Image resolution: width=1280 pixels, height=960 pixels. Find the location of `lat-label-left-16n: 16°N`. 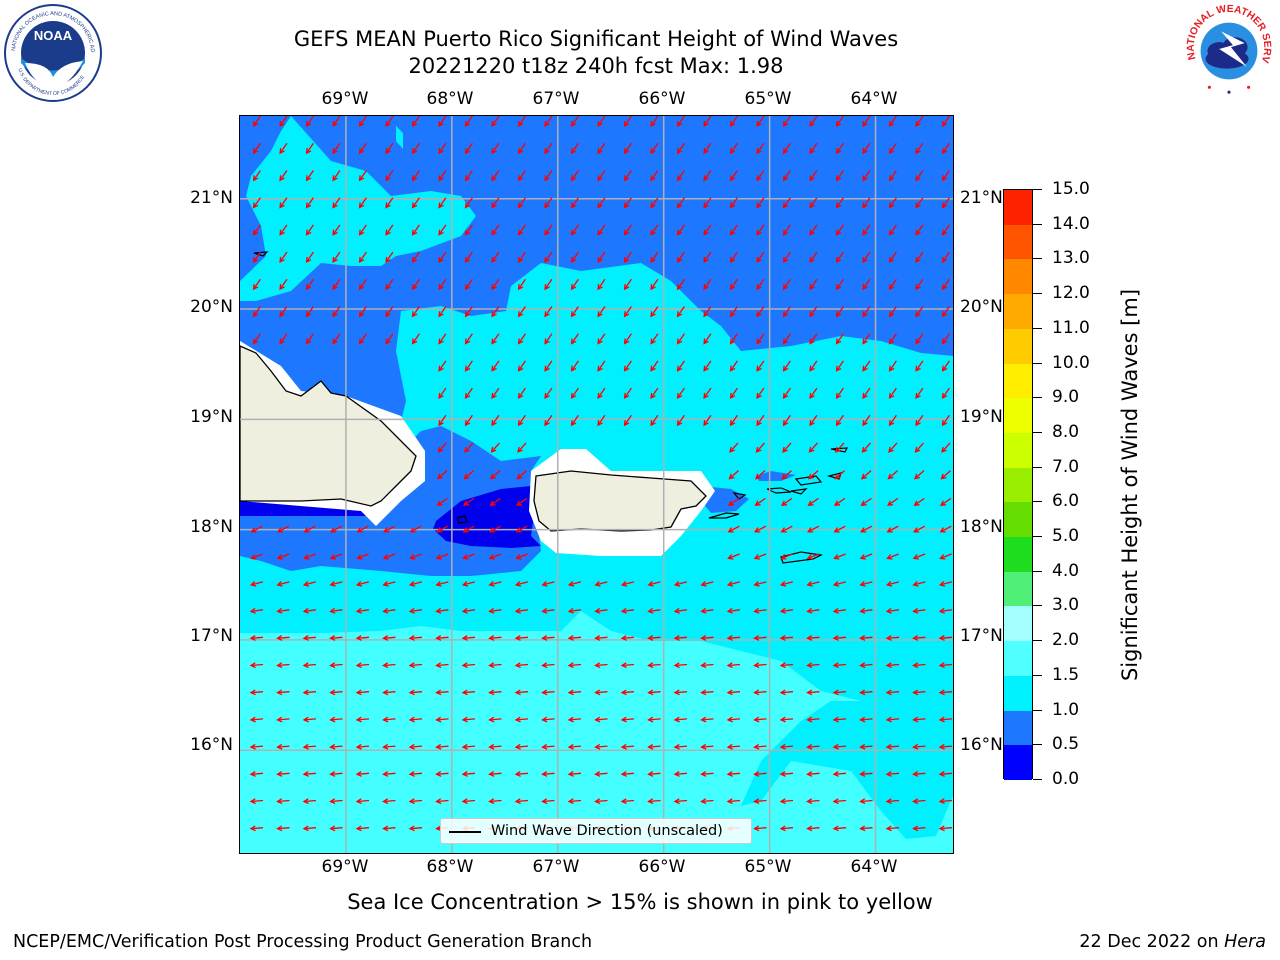

lat-label-left-16n: 16°N is located at coordinates (211, 745).